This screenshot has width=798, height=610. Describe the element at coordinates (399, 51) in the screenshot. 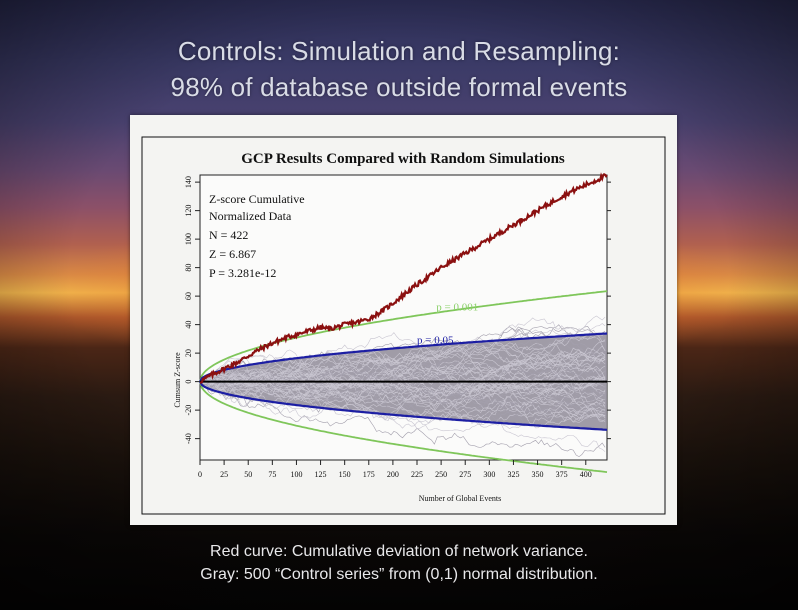

I see `slide-title-line1: Controls: Simulation and Resampling:` at that location.